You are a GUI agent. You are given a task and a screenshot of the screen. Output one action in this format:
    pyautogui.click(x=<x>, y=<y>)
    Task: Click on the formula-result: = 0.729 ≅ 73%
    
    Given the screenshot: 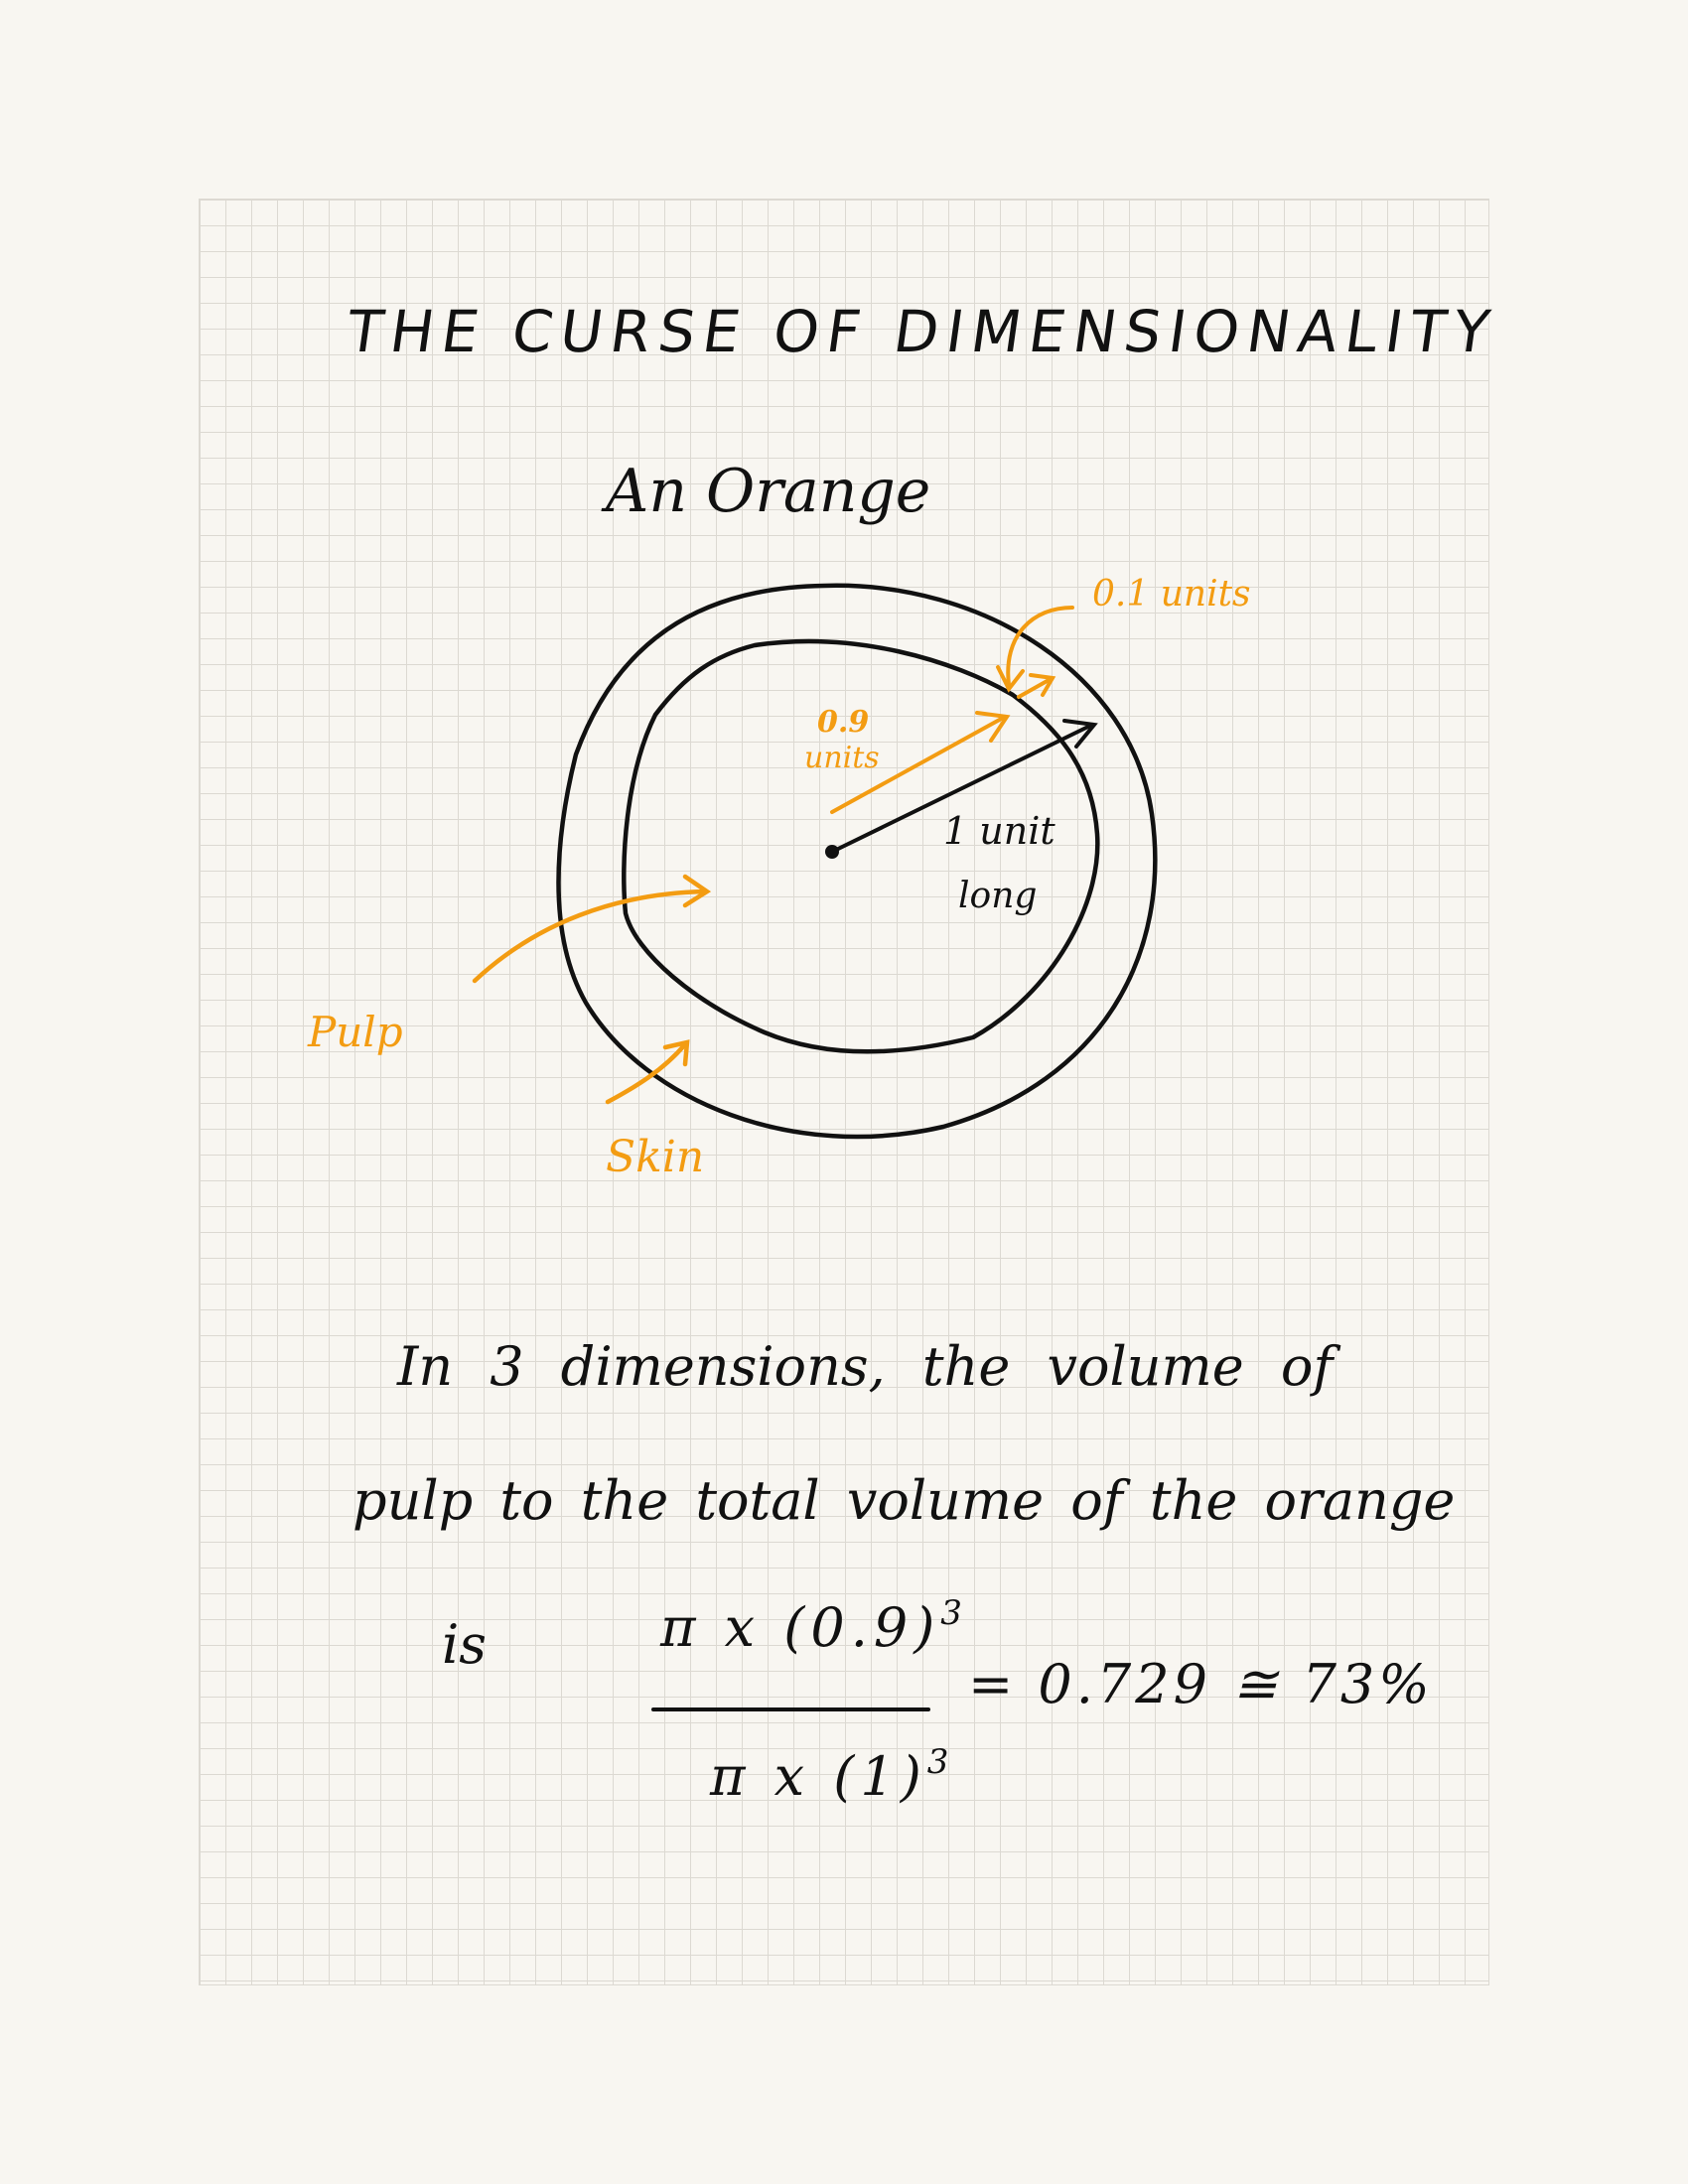 What is the action you would take?
    pyautogui.click(x=1201, y=1684)
    